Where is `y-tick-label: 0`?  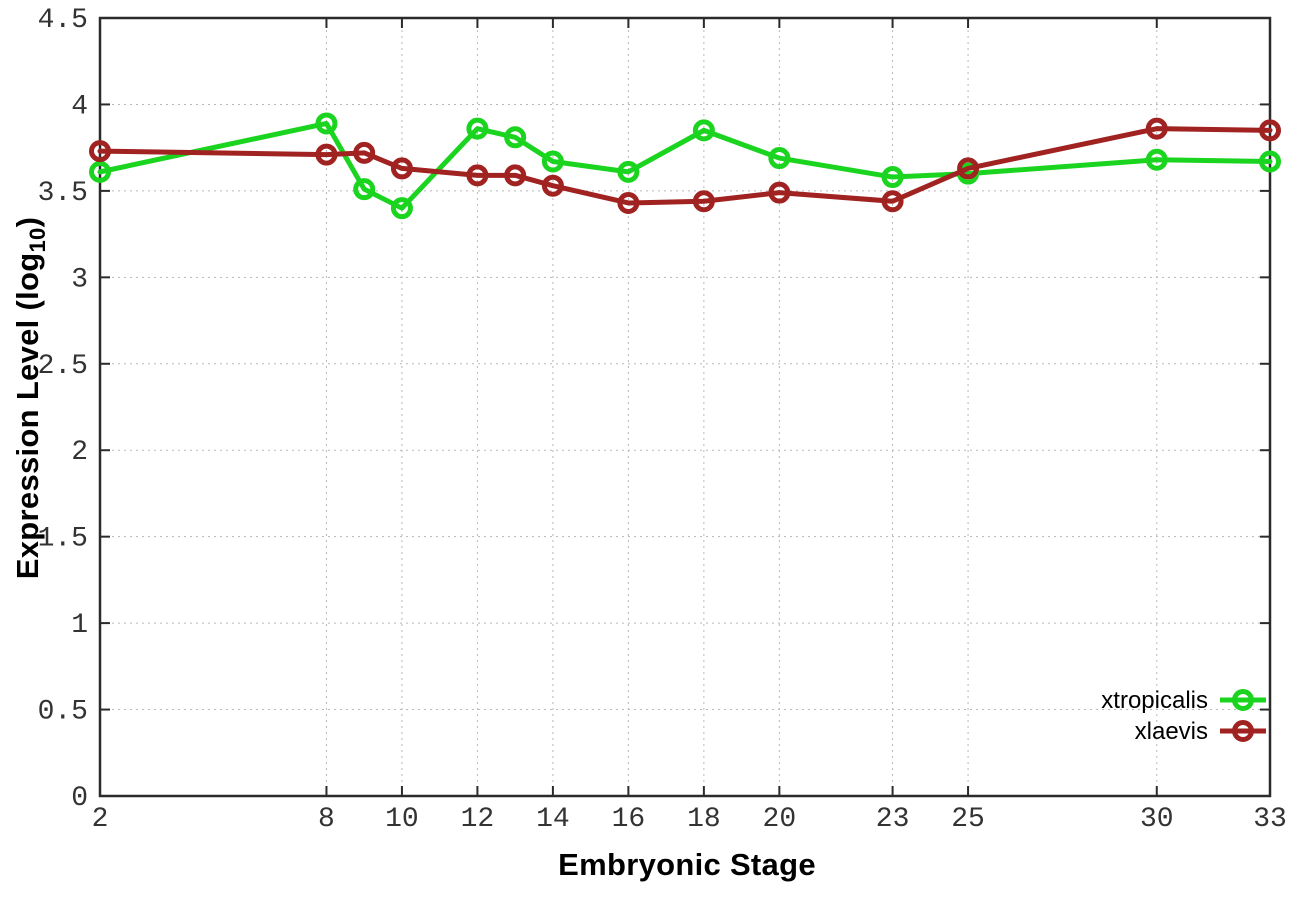 y-tick-label: 0 is located at coordinates (79, 798).